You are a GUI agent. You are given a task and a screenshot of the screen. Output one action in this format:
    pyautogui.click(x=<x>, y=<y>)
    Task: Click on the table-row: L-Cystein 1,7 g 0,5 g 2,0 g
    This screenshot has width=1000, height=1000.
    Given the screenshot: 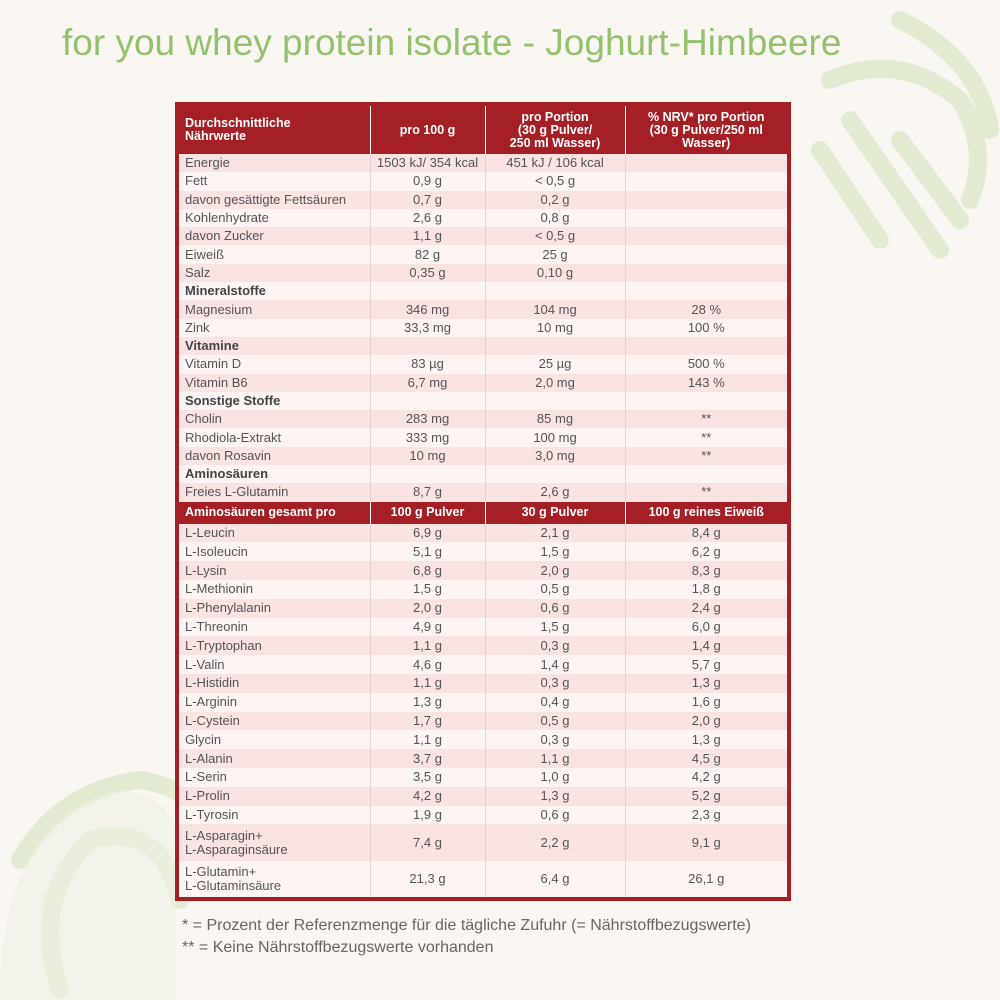 What is the action you would take?
    pyautogui.click(x=483, y=721)
    